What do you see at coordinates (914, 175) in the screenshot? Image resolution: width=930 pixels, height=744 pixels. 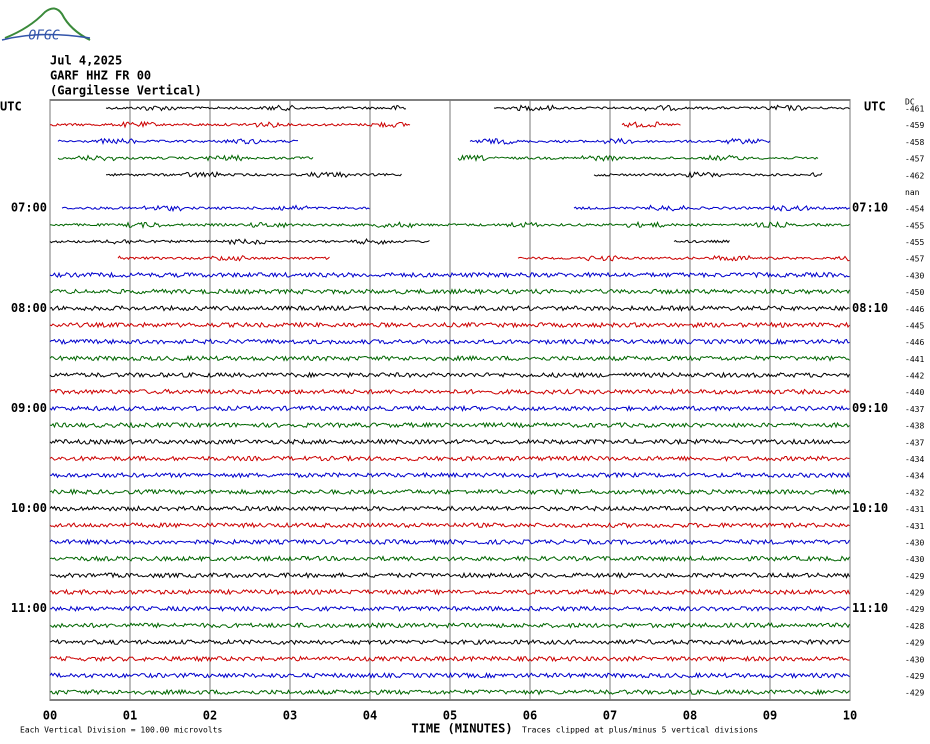 I see `dc-label: -462` at bounding box center [914, 175].